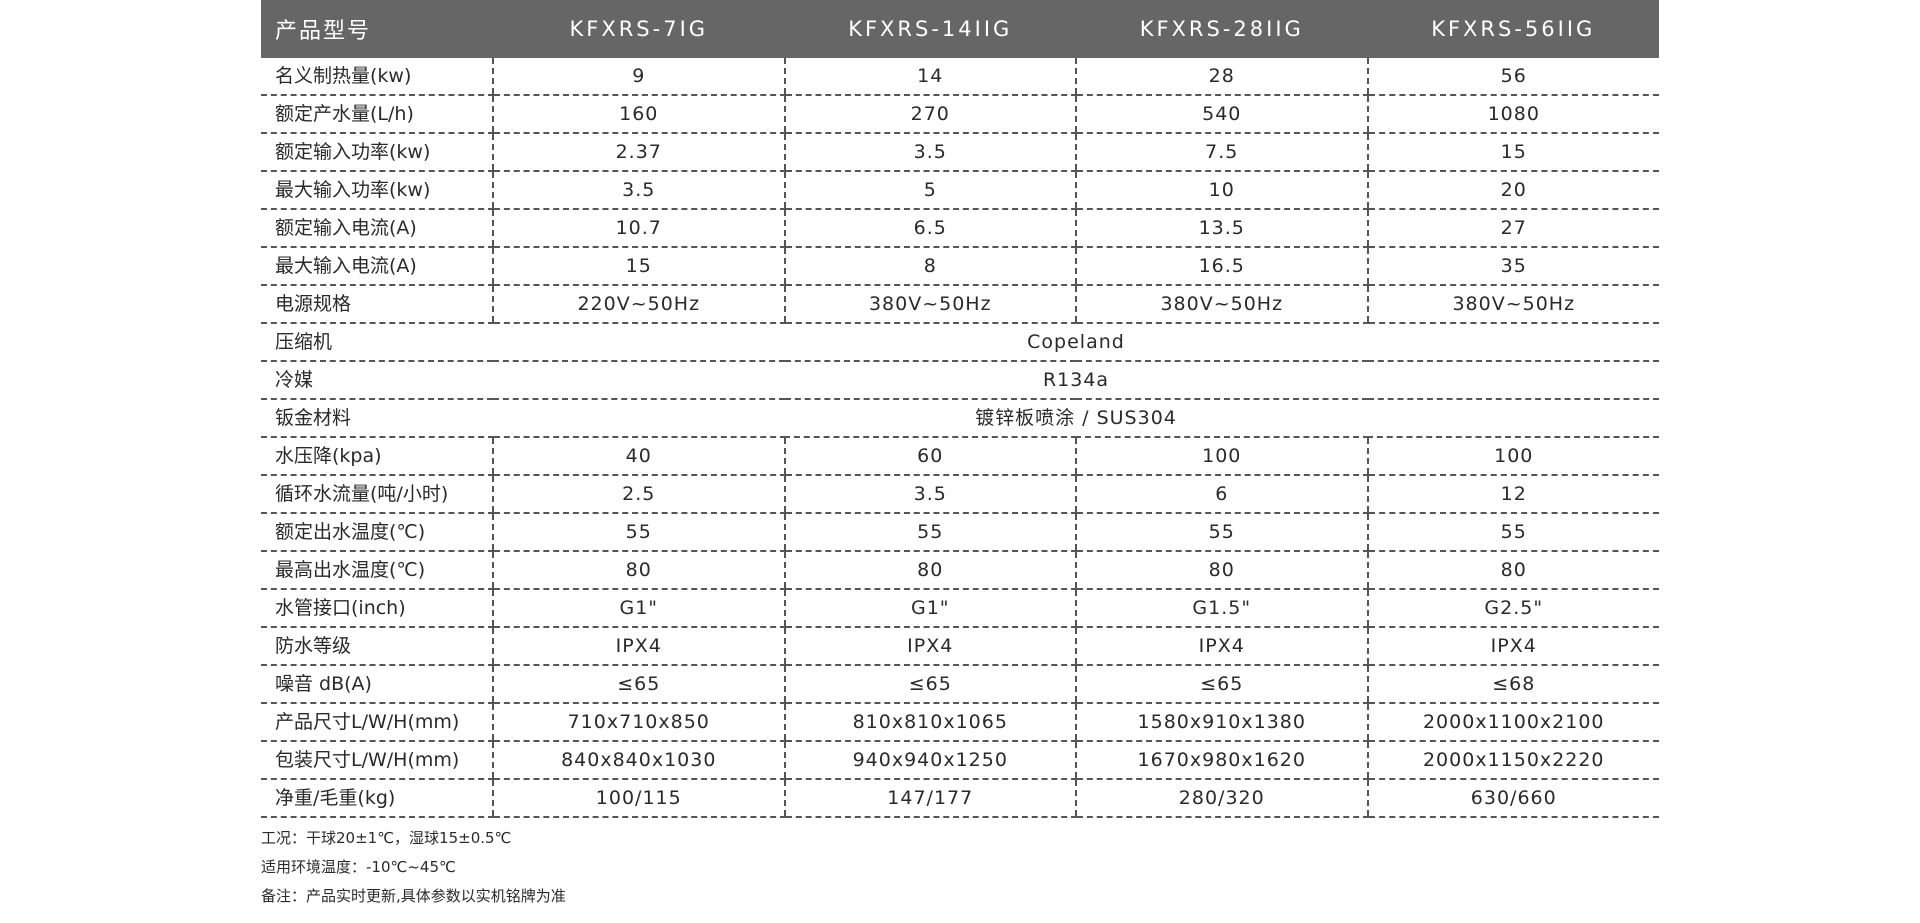  I want to click on table-cell: 1580x910x1380, so click(1221, 722).